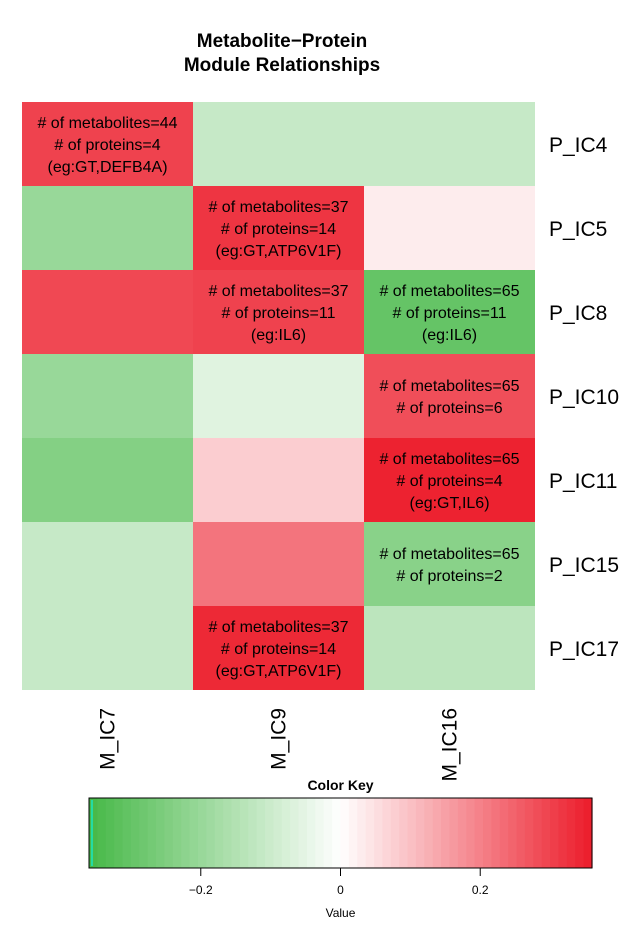 The height and width of the screenshot is (931, 643). I want to click on cell-label: (eg:GT,DEFB4A), so click(107, 167).